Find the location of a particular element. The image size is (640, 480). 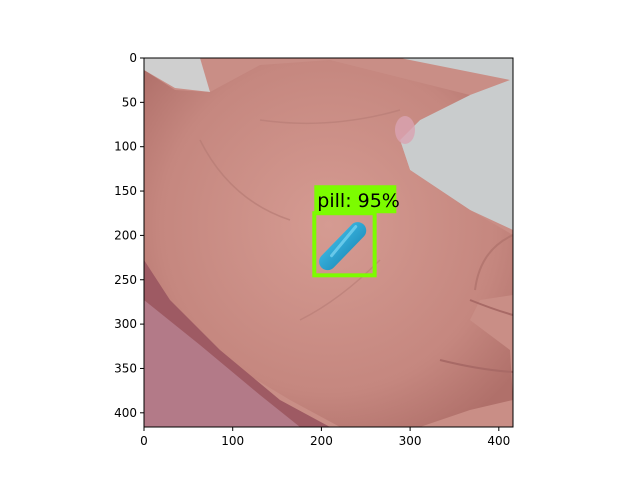

detection-label: pill: 95% is located at coordinates (358, 201).